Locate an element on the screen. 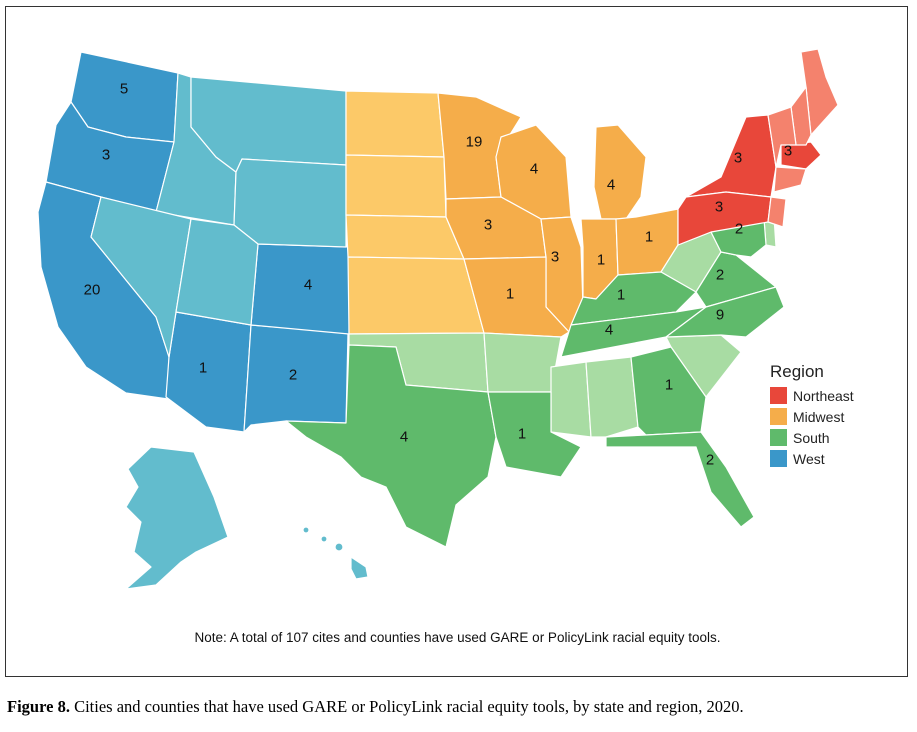 This screenshot has height=732, width=917. legend-swatch-midwest is located at coordinates (778, 416).